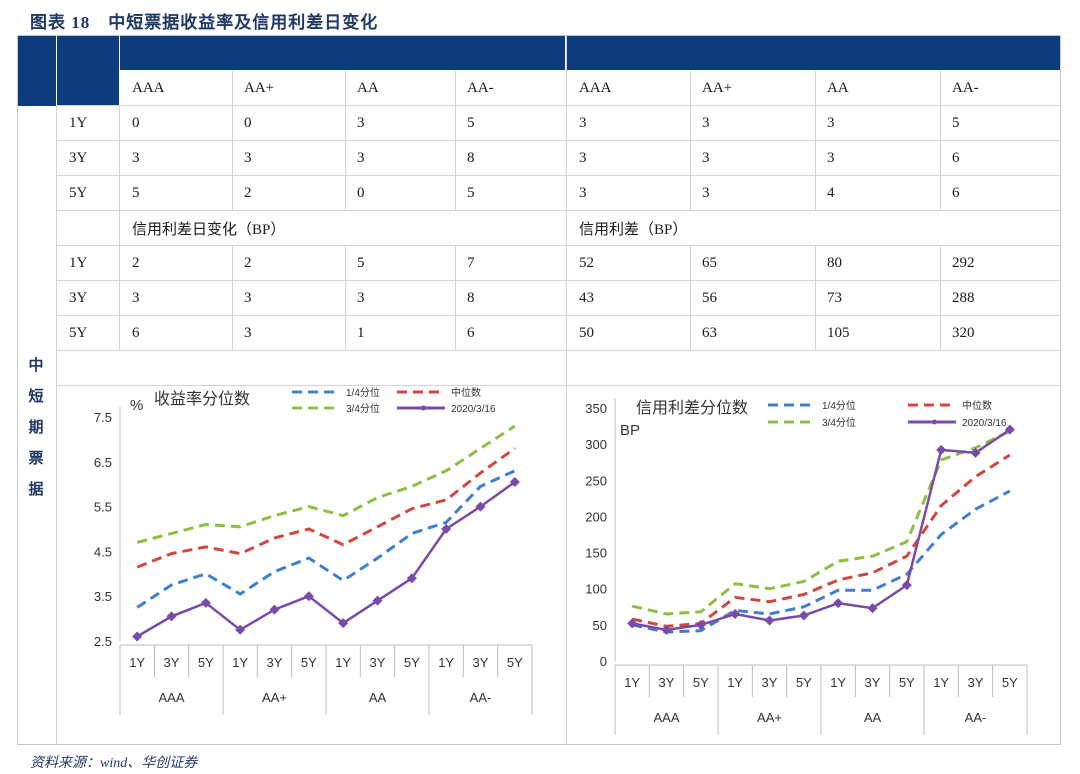 Image resolution: width=1080 pixels, height=774 pixels. I want to click on table-cell: 8, so click(471, 298).